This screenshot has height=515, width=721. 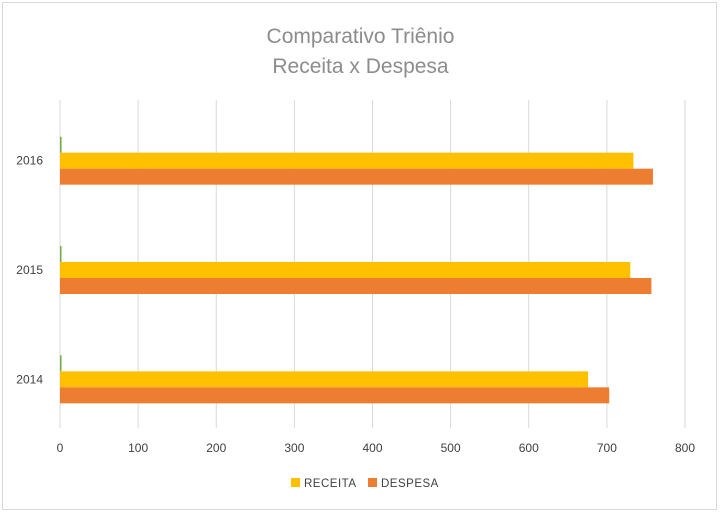 I want to click on y-category-label: 2015, so click(x=29, y=270).